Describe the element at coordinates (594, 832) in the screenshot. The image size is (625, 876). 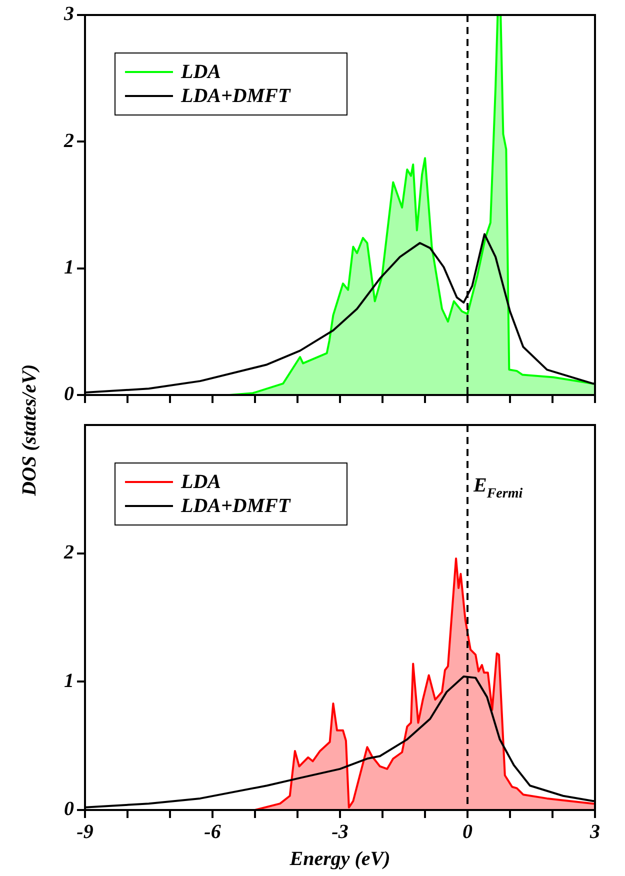
I see `x-tick-label: 3` at that location.